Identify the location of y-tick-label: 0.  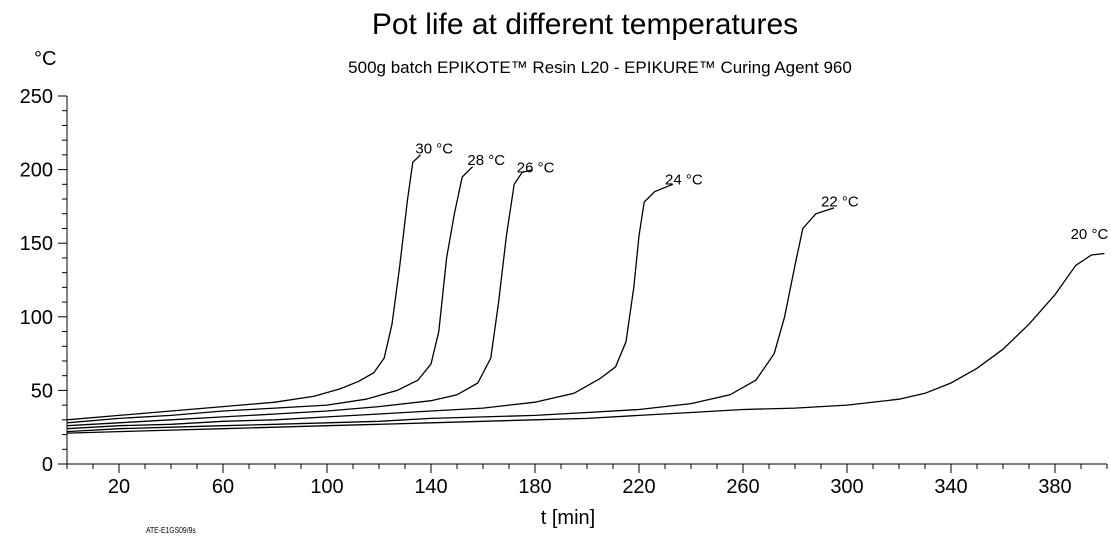
(47, 465).